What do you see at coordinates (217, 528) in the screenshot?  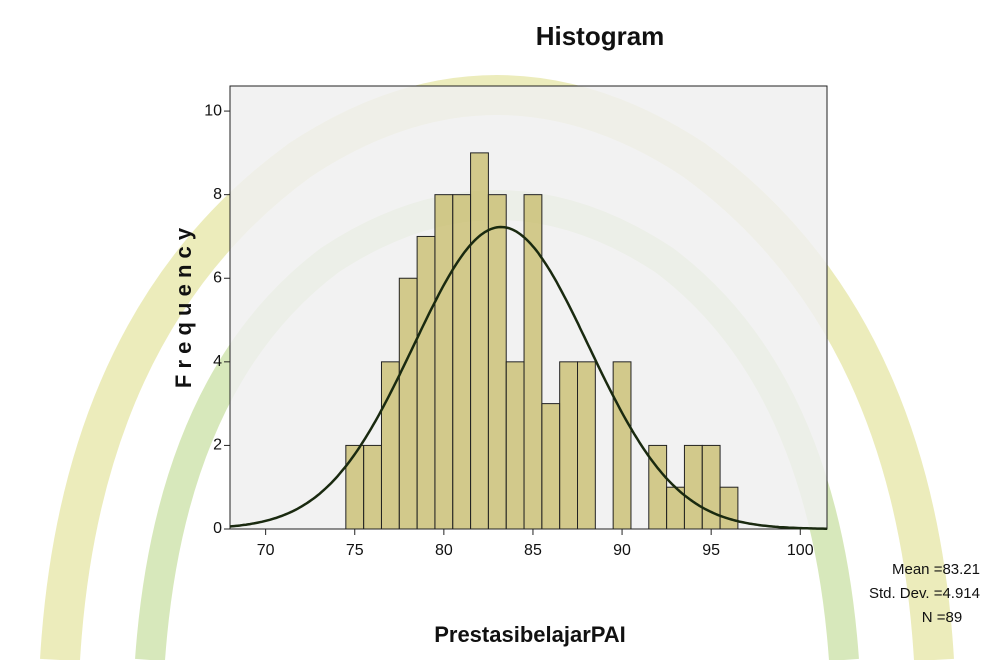 I see `y-tick-label: 0` at bounding box center [217, 528].